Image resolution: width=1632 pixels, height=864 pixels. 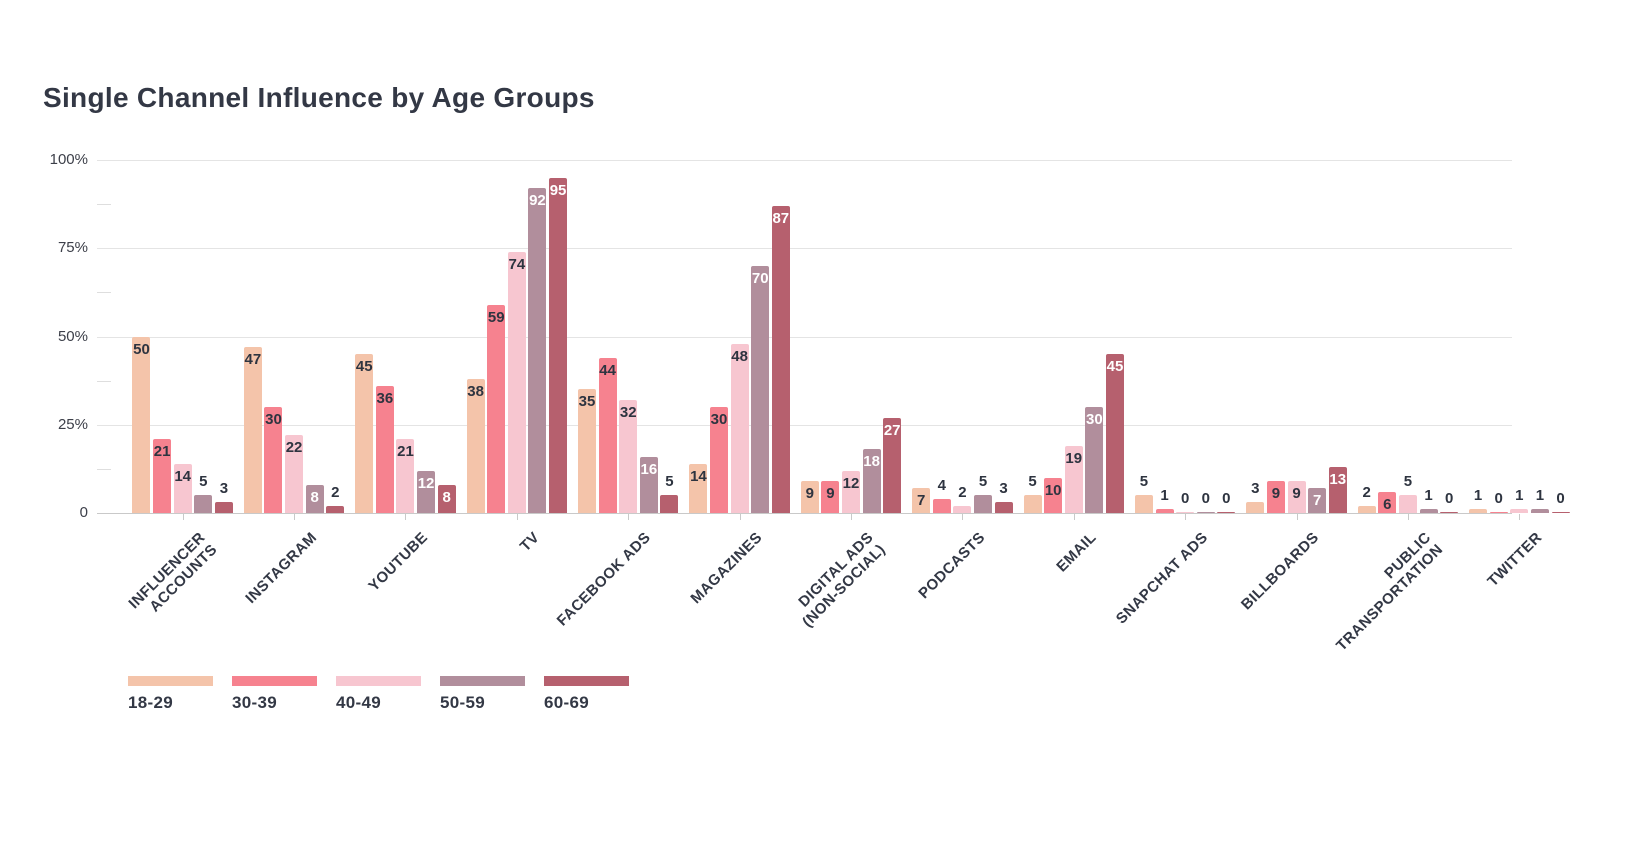 I want to click on legend-item-18-29: 18-29, so click(x=170, y=694).